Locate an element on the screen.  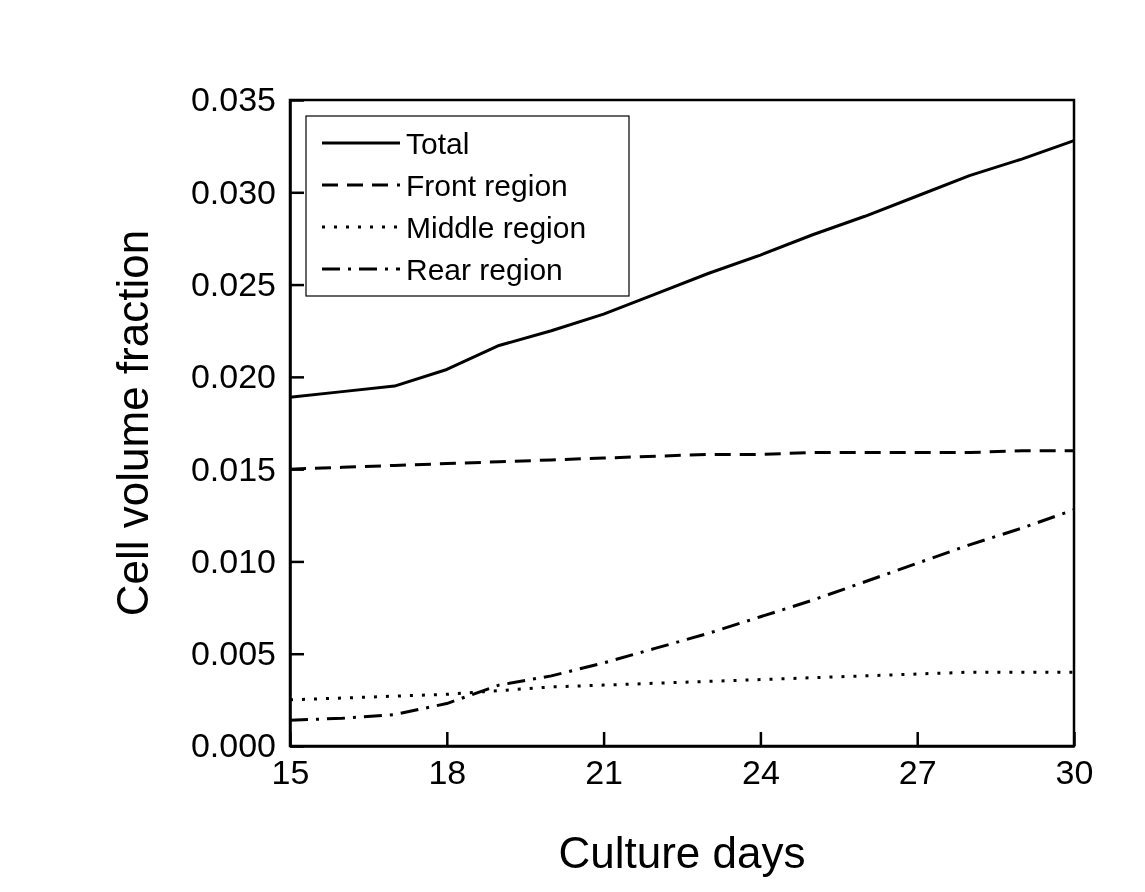
y-axis-title: Cell volume fraction is located at coordinates (132, 423).